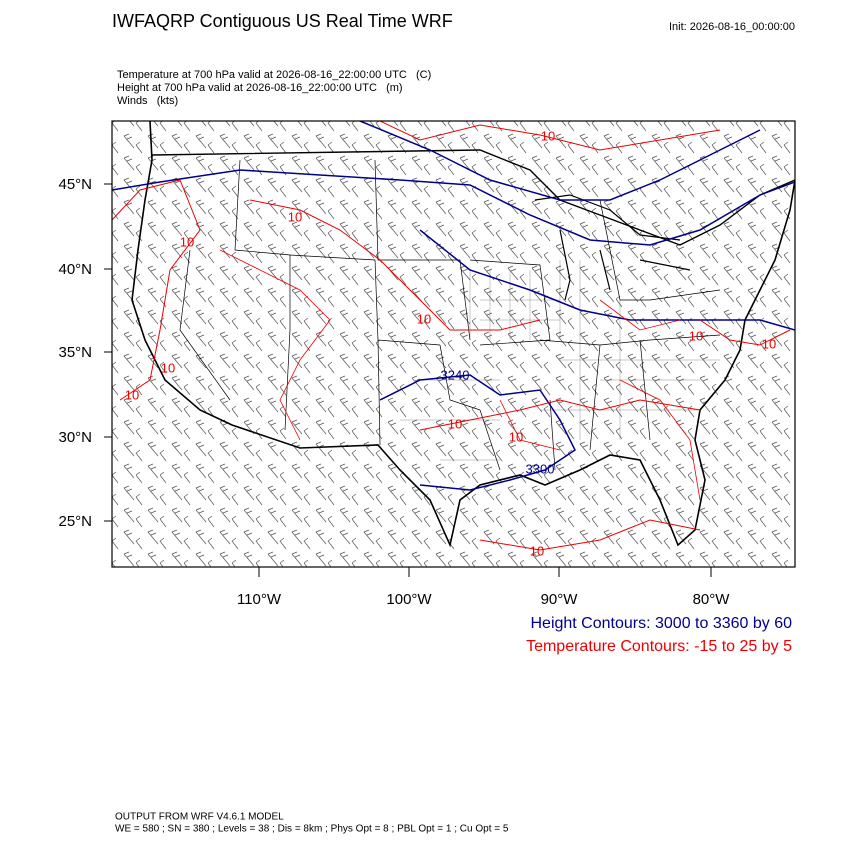  What do you see at coordinates (259, 599) in the screenshot?
I see `lon-label: 110°W` at bounding box center [259, 599].